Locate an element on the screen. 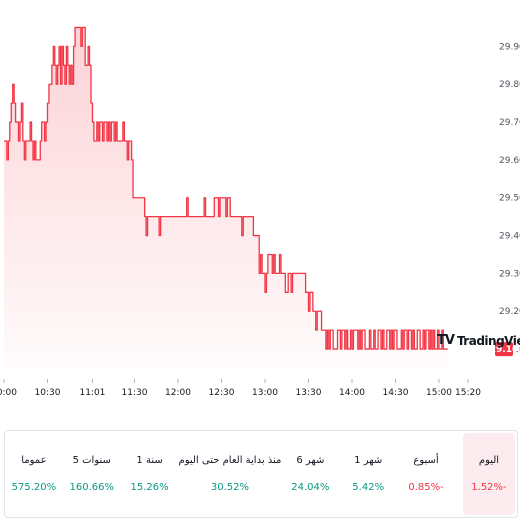  performance-period-value: 24.04% is located at coordinates (310, 487).